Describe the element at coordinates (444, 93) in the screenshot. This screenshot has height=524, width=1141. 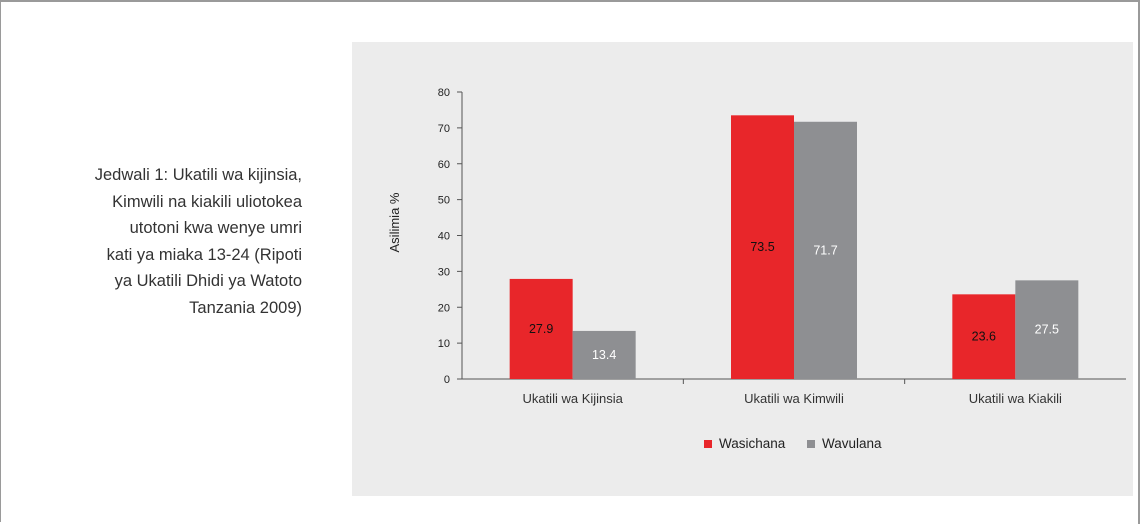
I see `y-tick-label: 80` at that location.